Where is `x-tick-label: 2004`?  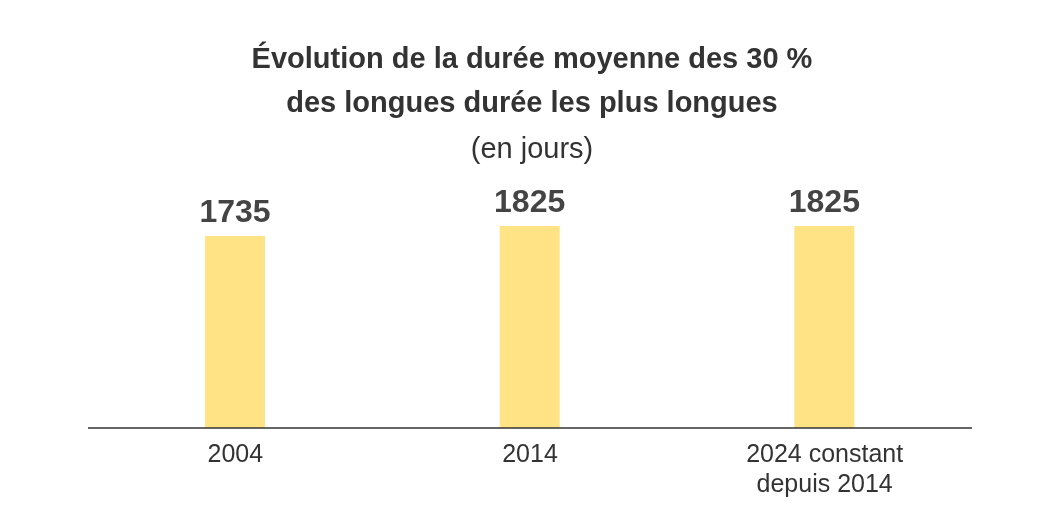
x-tick-label: 2004 is located at coordinates (235, 453).